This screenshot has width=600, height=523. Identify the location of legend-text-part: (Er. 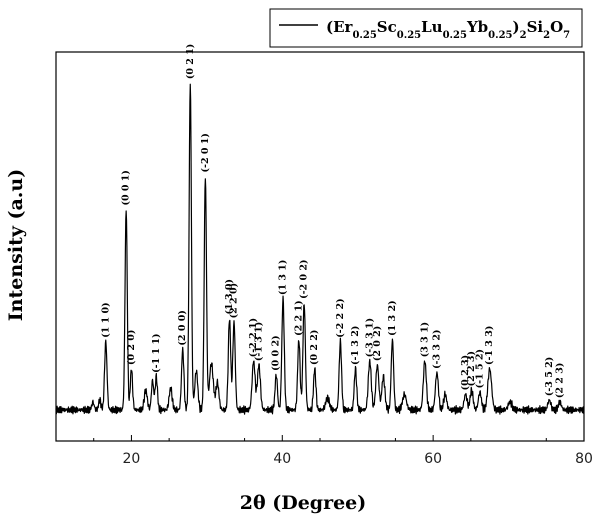
(340, 27).